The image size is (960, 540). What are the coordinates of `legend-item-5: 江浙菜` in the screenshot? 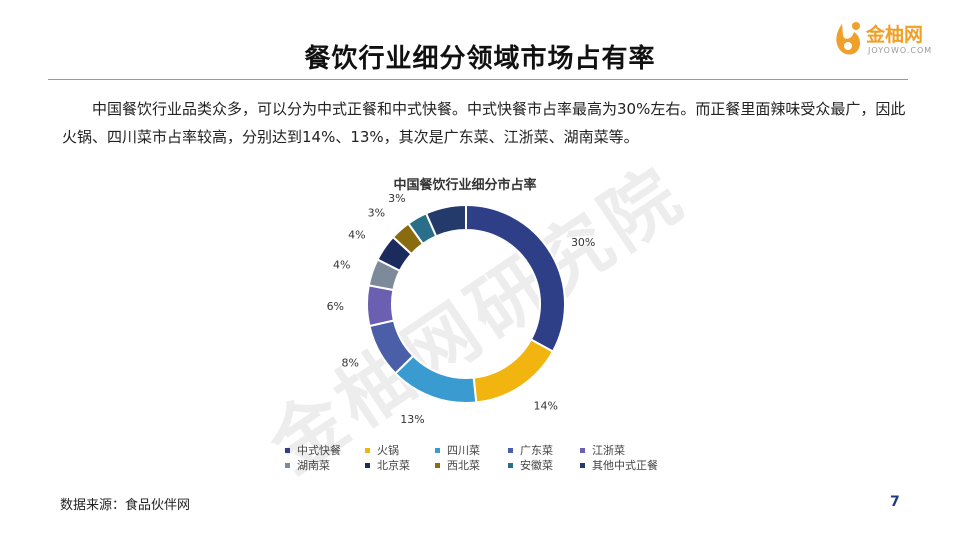 It's located at (602, 451).